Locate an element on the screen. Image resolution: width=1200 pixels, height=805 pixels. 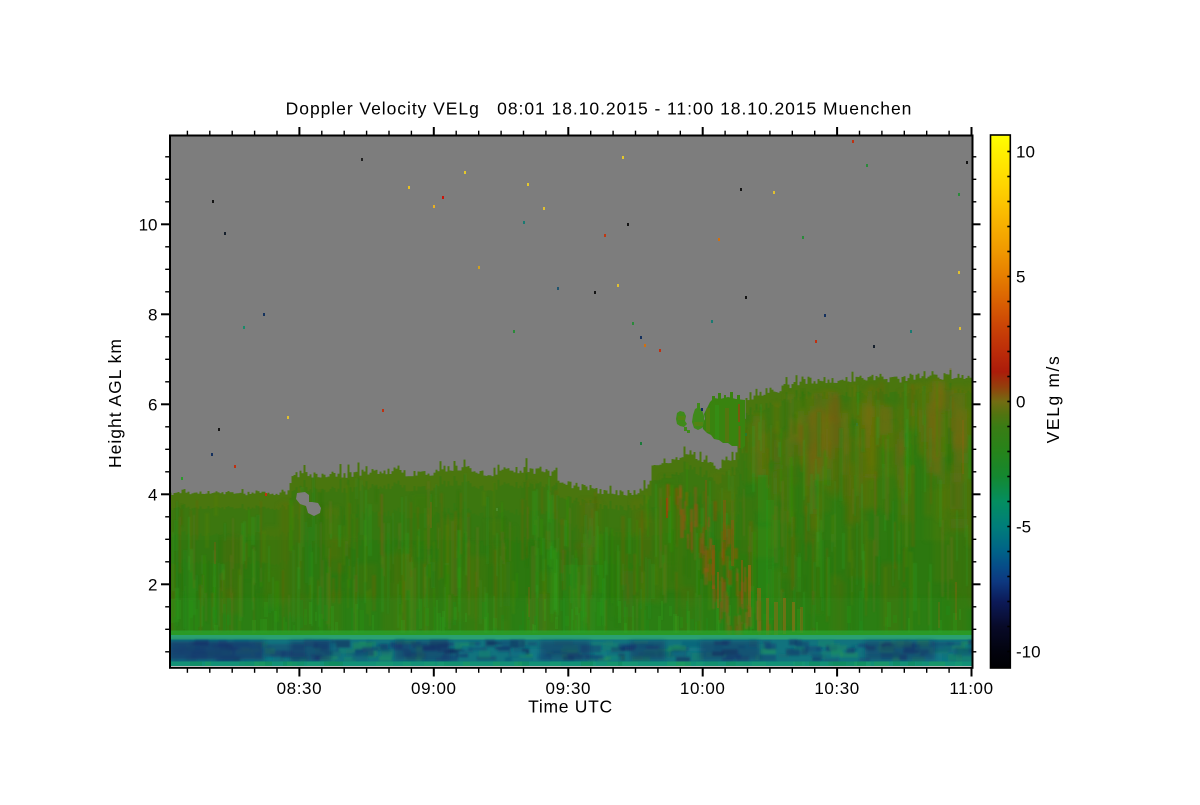
svg-text: 08:30 is located at coordinates (300, 688).